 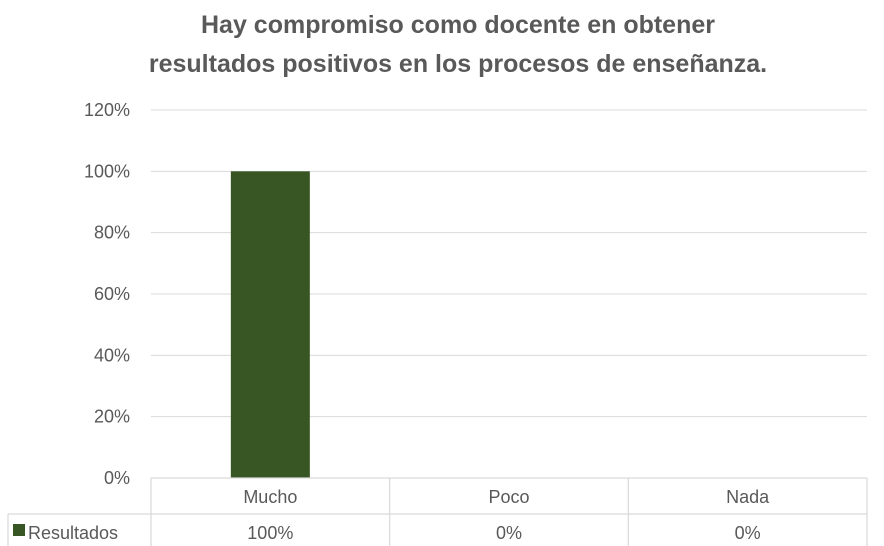 I want to click on category-label: Poco, so click(x=508, y=497).